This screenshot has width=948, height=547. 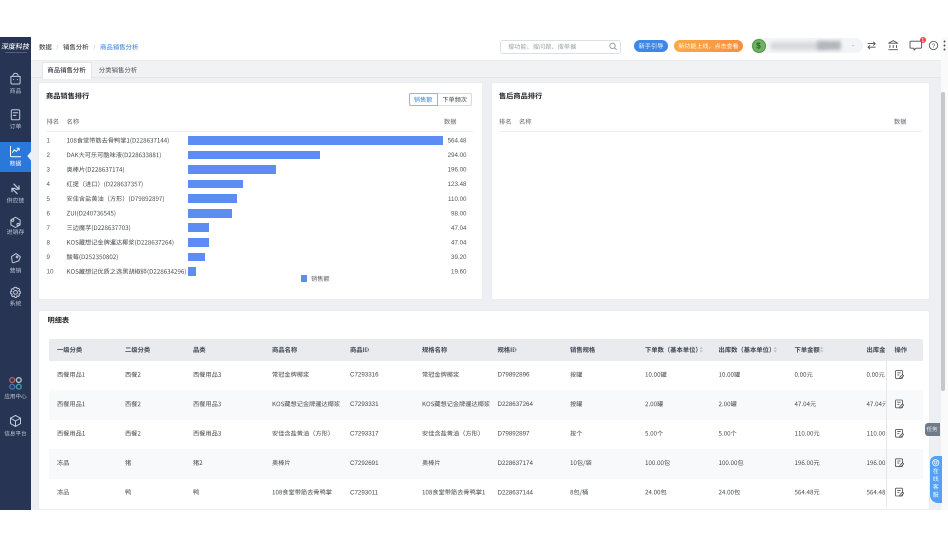 What do you see at coordinates (514, 434) in the screenshot?
I see `svg-text: D79892897` at bounding box center [514, 434].